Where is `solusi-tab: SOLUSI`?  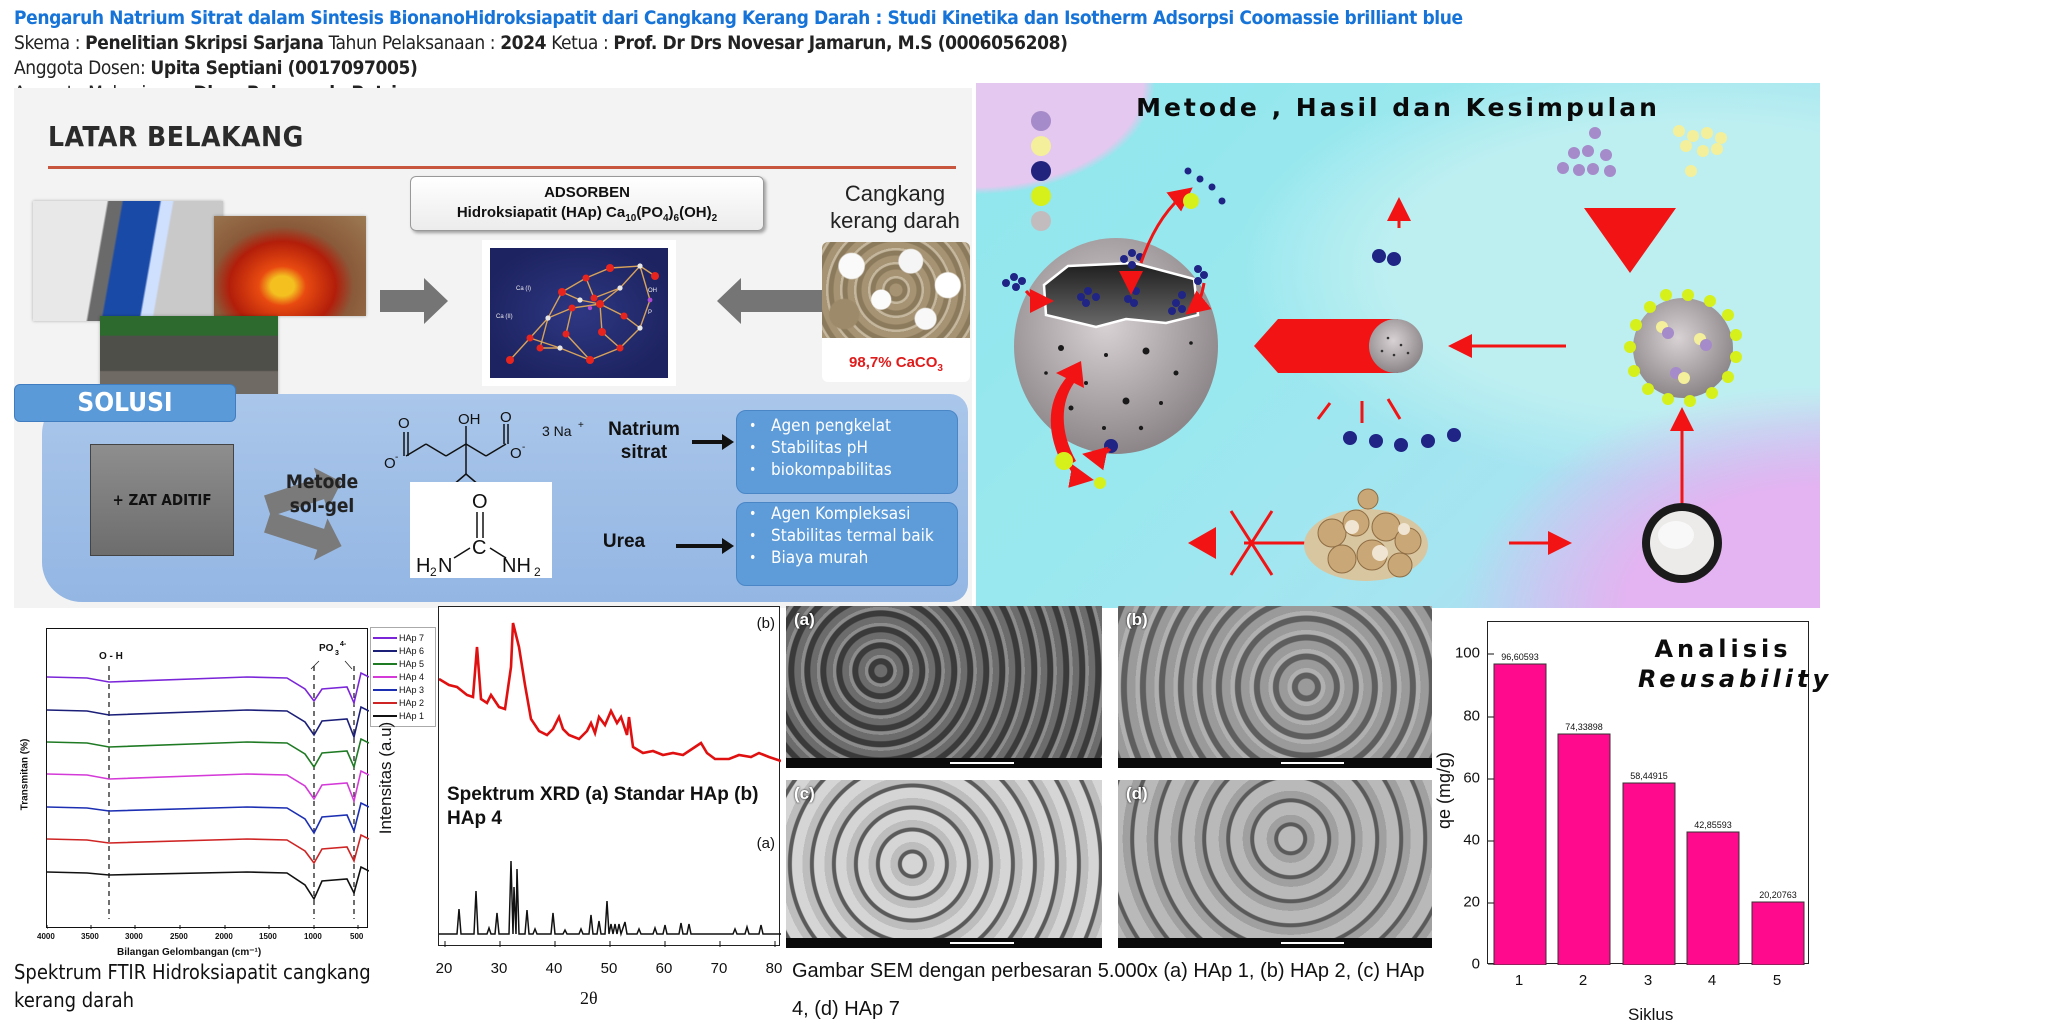 solusi-tab: SOLUSI is located at coordinates (125, 403).